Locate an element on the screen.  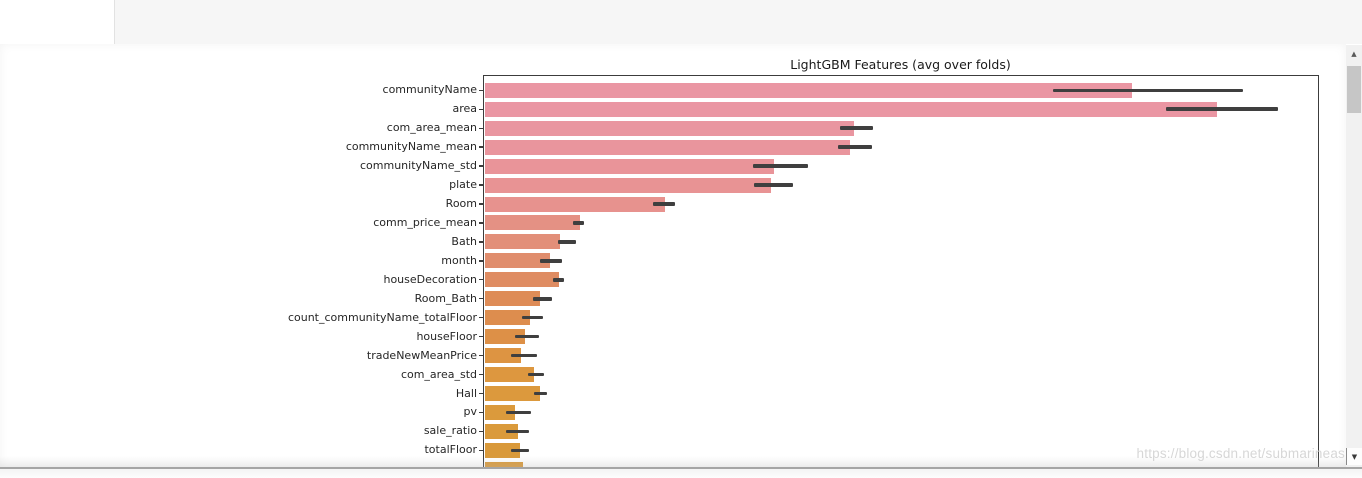
y-tick-label: pv is located at coordinates (470, 412).